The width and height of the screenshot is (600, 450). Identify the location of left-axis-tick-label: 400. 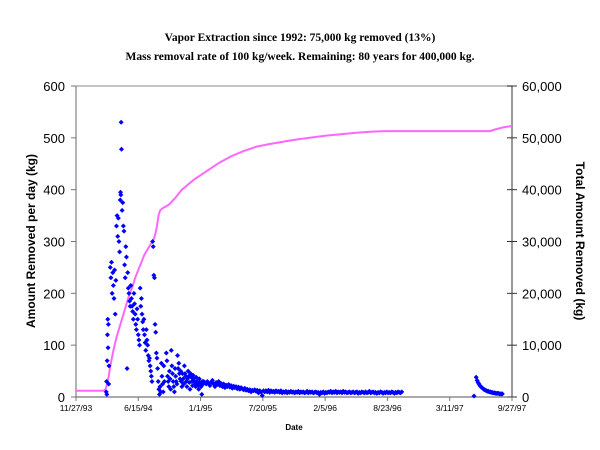
(54, 190).